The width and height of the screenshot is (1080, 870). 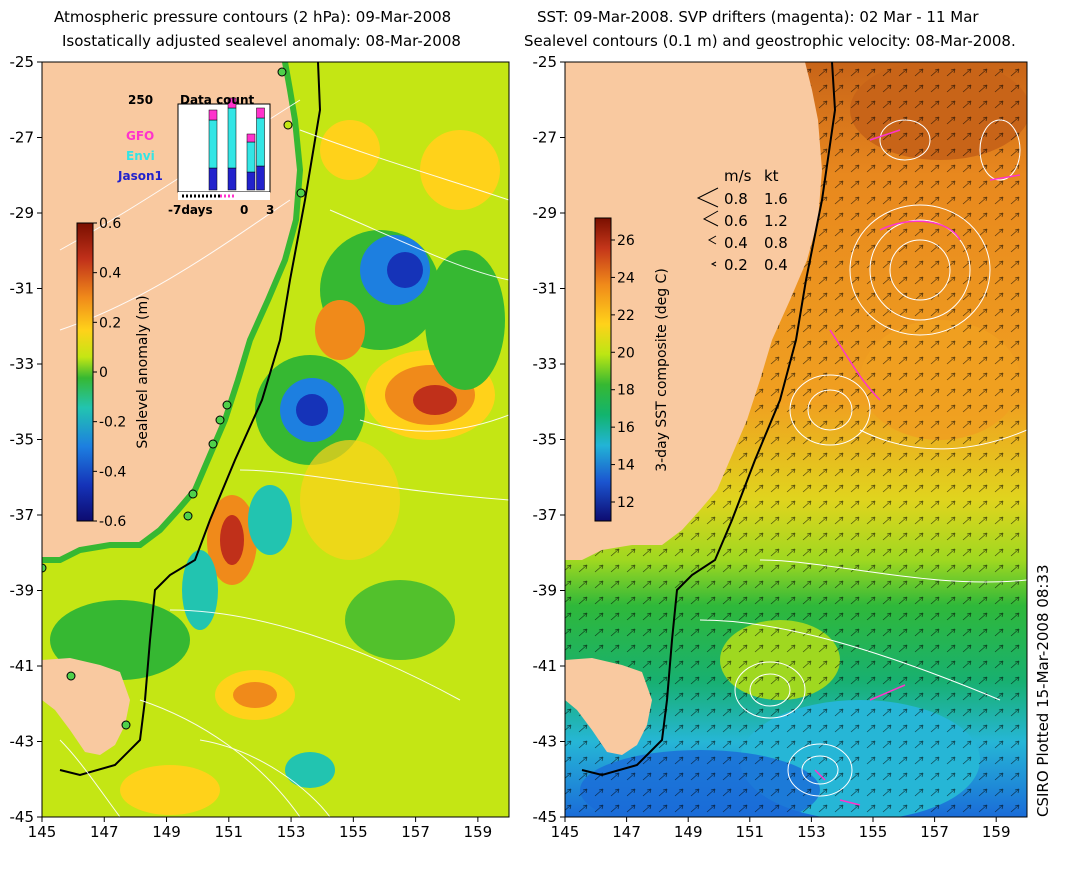 What do you see at coordinates (545, 817) in the screenshot?
I see `right-ytick-label: -45` at bounding box center [545, 817].